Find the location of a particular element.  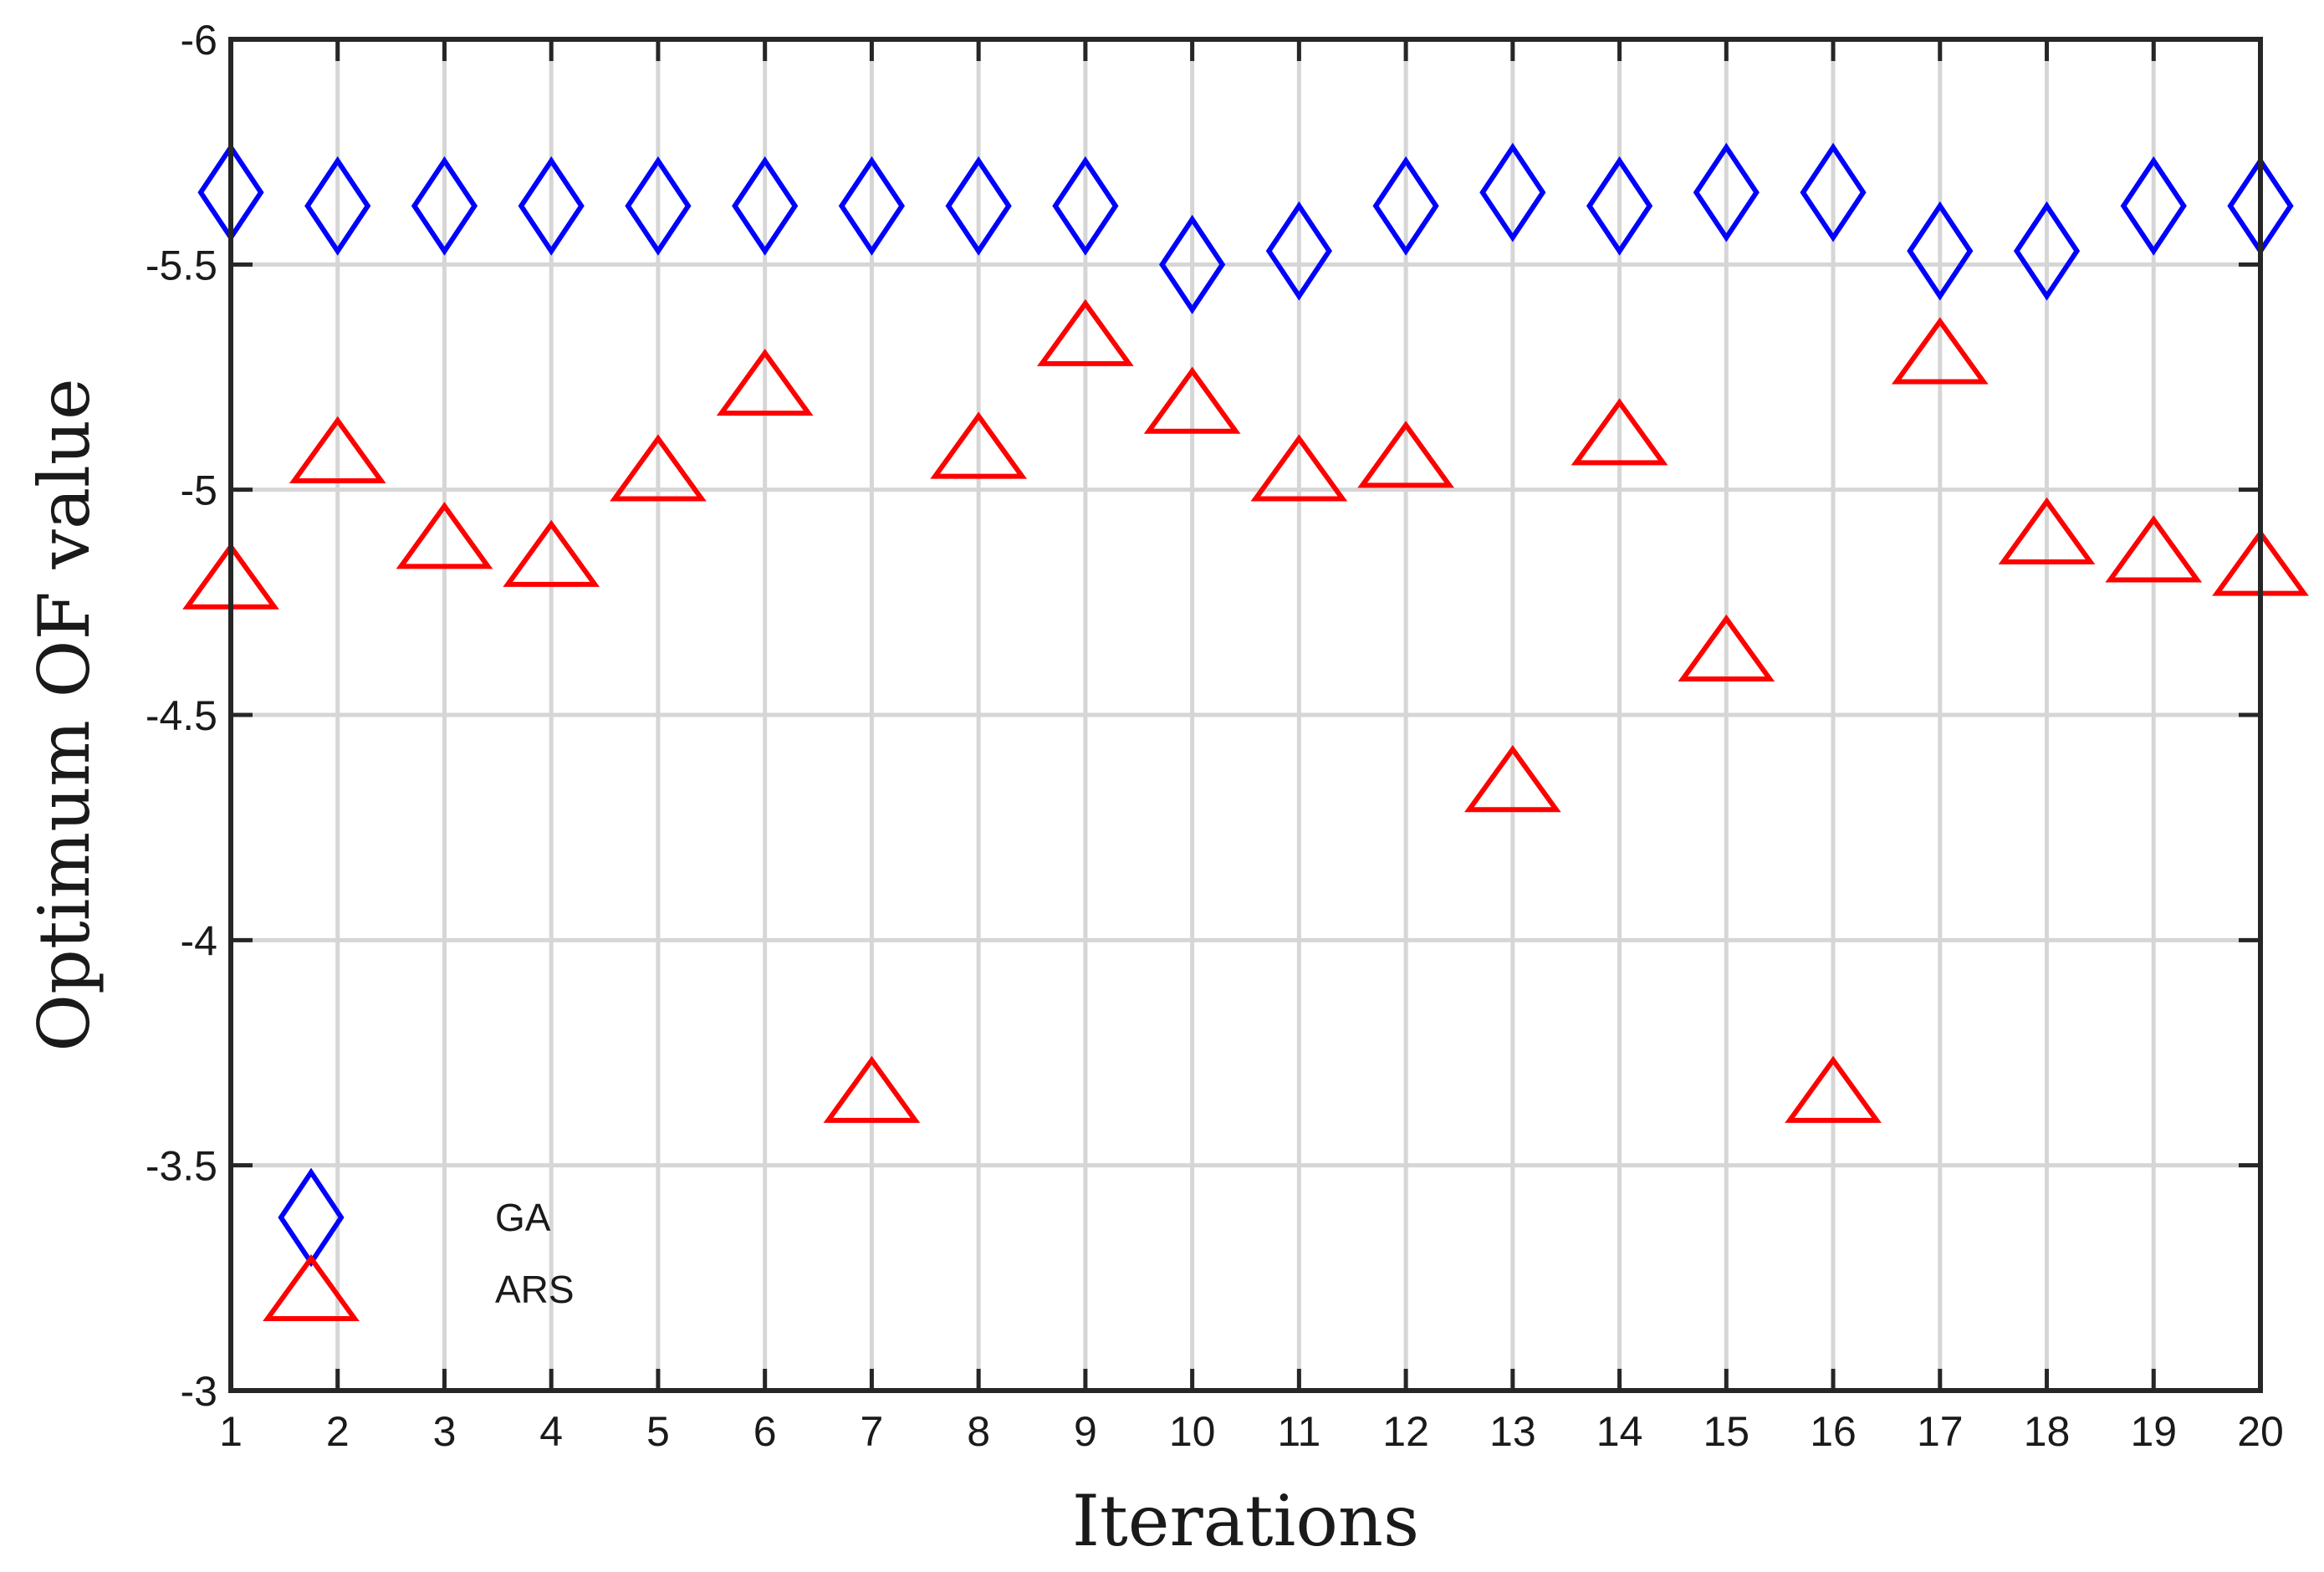

x-tick-label: 18 is located at coordinates (2047, 1431).